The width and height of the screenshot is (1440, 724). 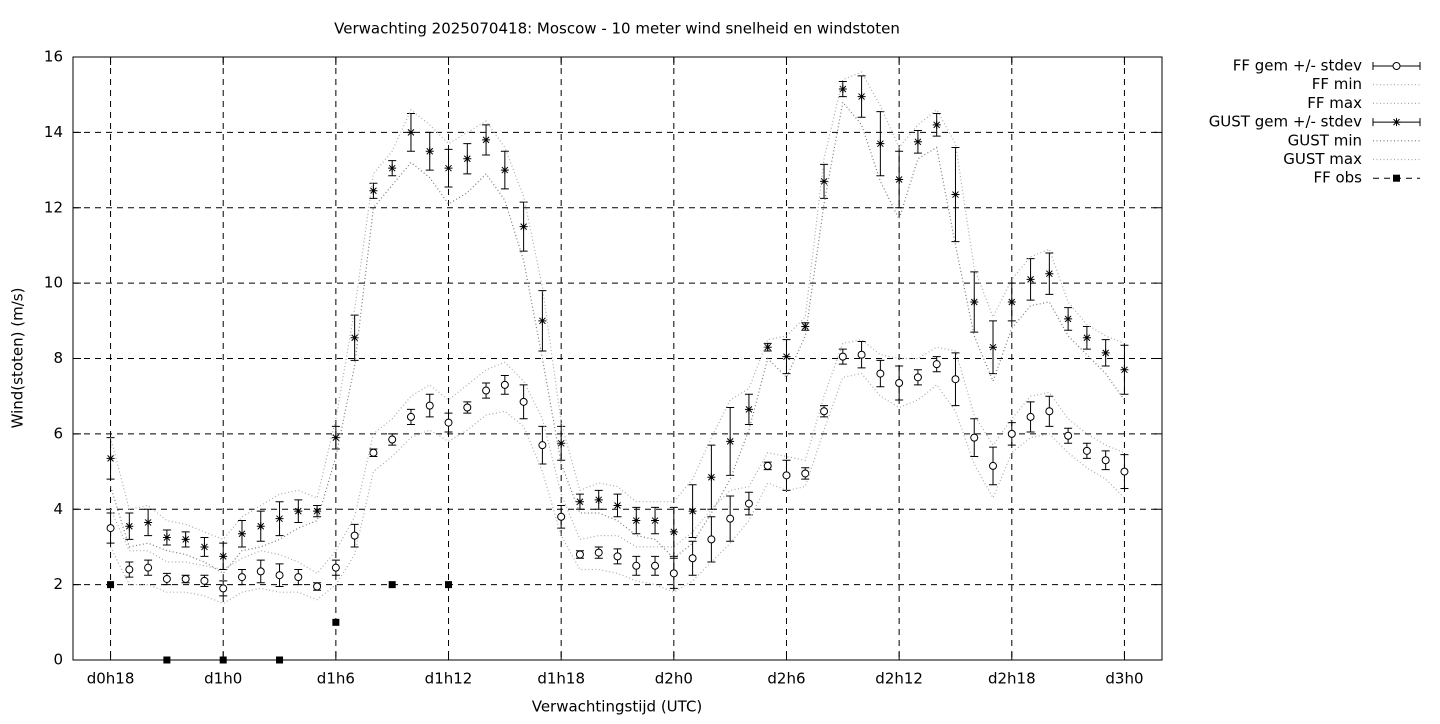 What do you see at coordinates (1012, 679) in the screenshot?
I see `x-tick-label: d2h18` at bounding box center [1012, 679].